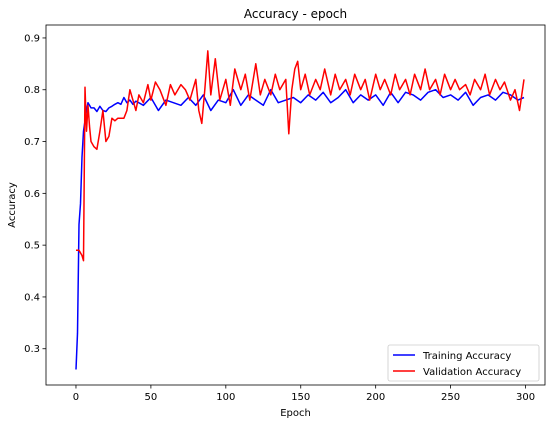 The width and height of the screenshot is (551, 427). I want to click on x-tick-label: 150, so click(300, 397).